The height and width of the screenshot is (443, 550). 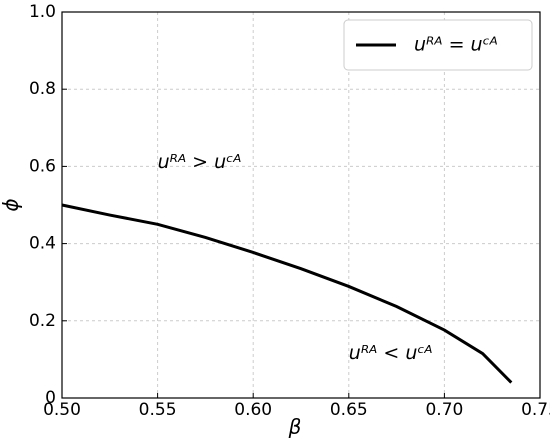 I want to click on x-tick-label: 0.70, so click(x=444, y=410).